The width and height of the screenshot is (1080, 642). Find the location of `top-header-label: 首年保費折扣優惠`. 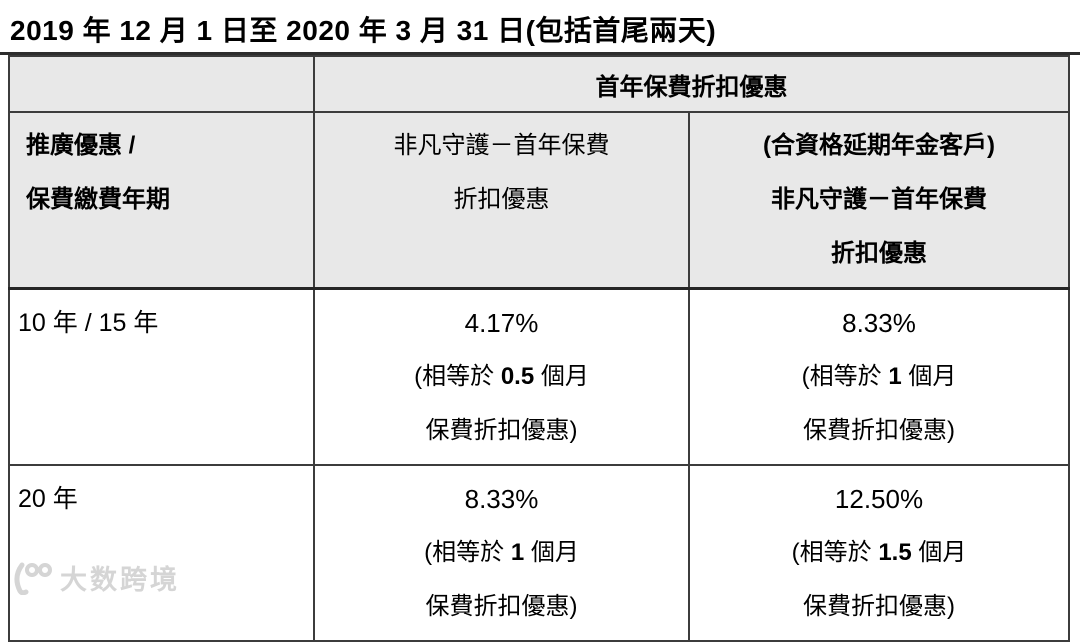

top-header-label: 首年保費折扣優惠 is located at coordinates (691, 87).